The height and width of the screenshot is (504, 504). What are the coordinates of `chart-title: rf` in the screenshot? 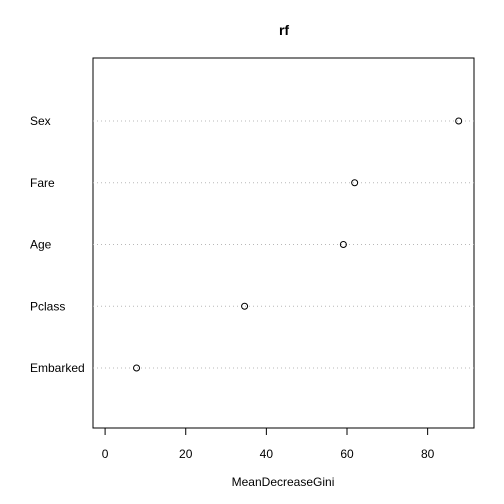 It's located at (284, 30).